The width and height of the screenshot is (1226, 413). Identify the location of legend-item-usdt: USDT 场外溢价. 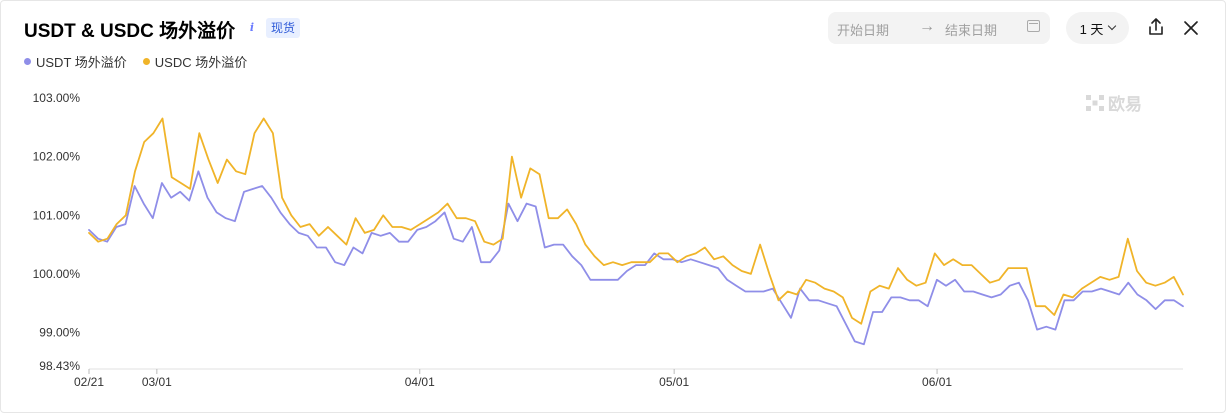
(75, 61).